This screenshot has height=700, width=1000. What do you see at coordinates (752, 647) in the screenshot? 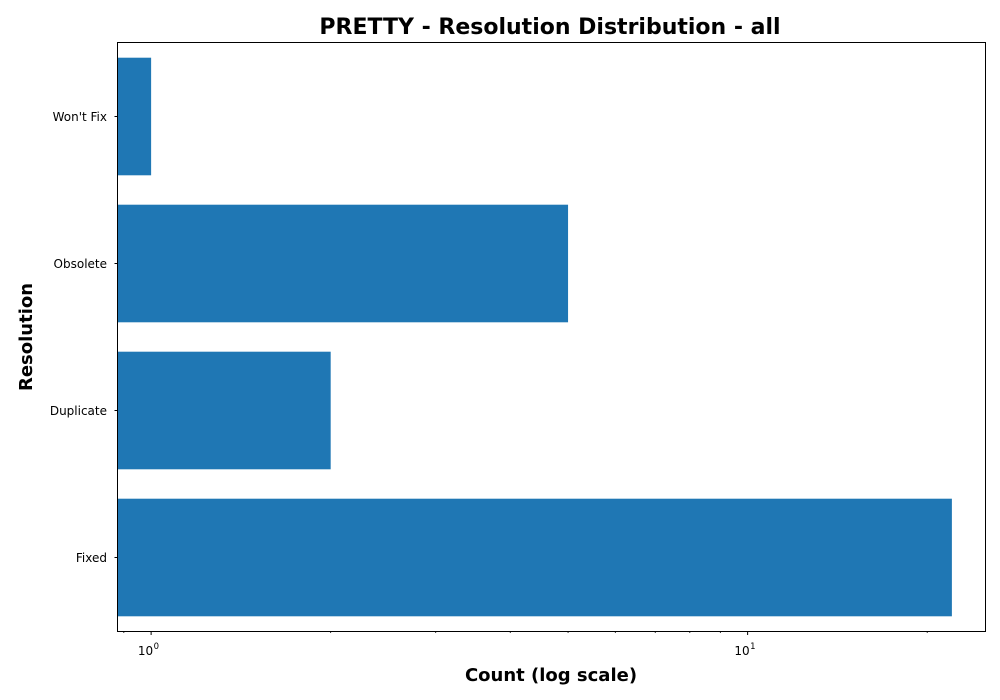
I see `x-tick-exponent: 1` at bounding box center [752, 647].